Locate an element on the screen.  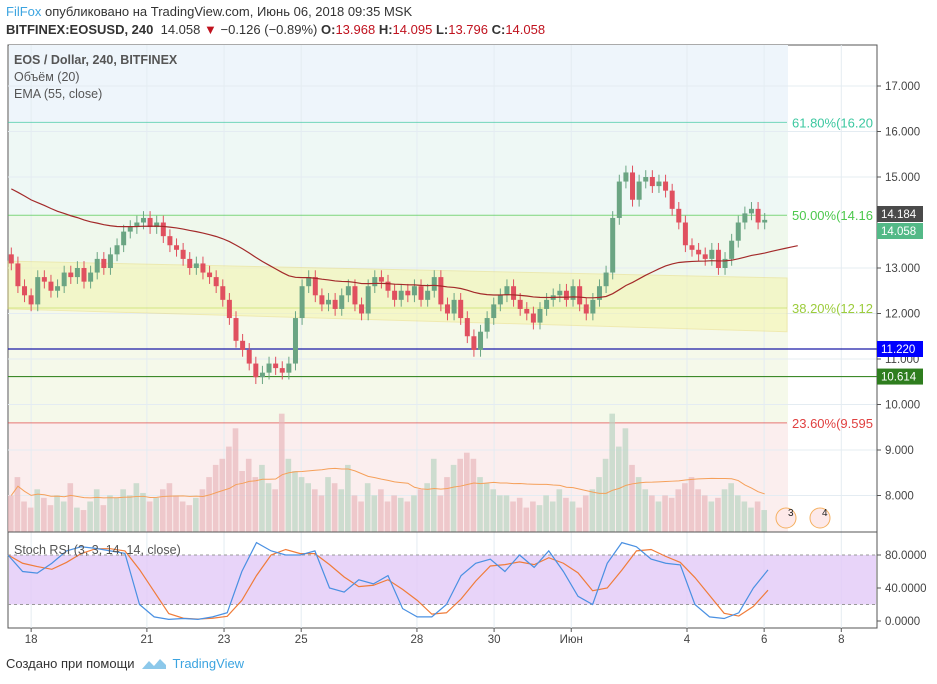
stoch-legend: Stoch RSI (3, 3, 14, 14, close) is located at coordinates (97, 550).